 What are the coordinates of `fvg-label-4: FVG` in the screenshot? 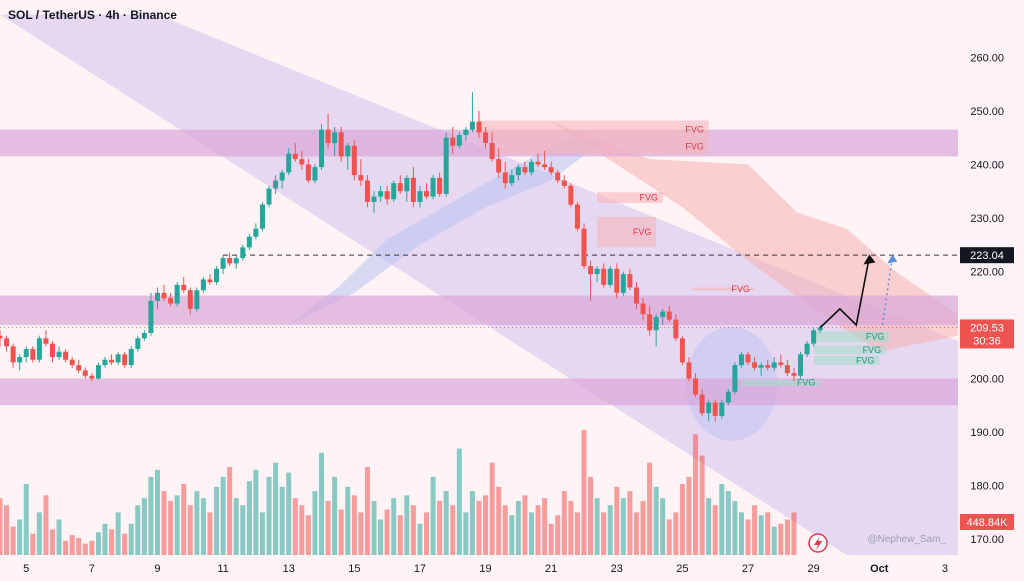 It's located at (740, 289).